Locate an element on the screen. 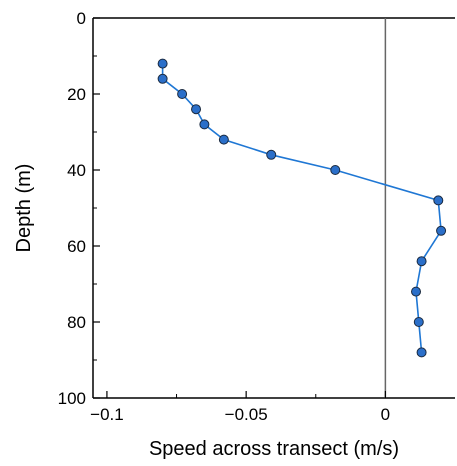 This screenshot has width=457, height=466. y-tick-label: 40 is located at coordinates (76, 170).